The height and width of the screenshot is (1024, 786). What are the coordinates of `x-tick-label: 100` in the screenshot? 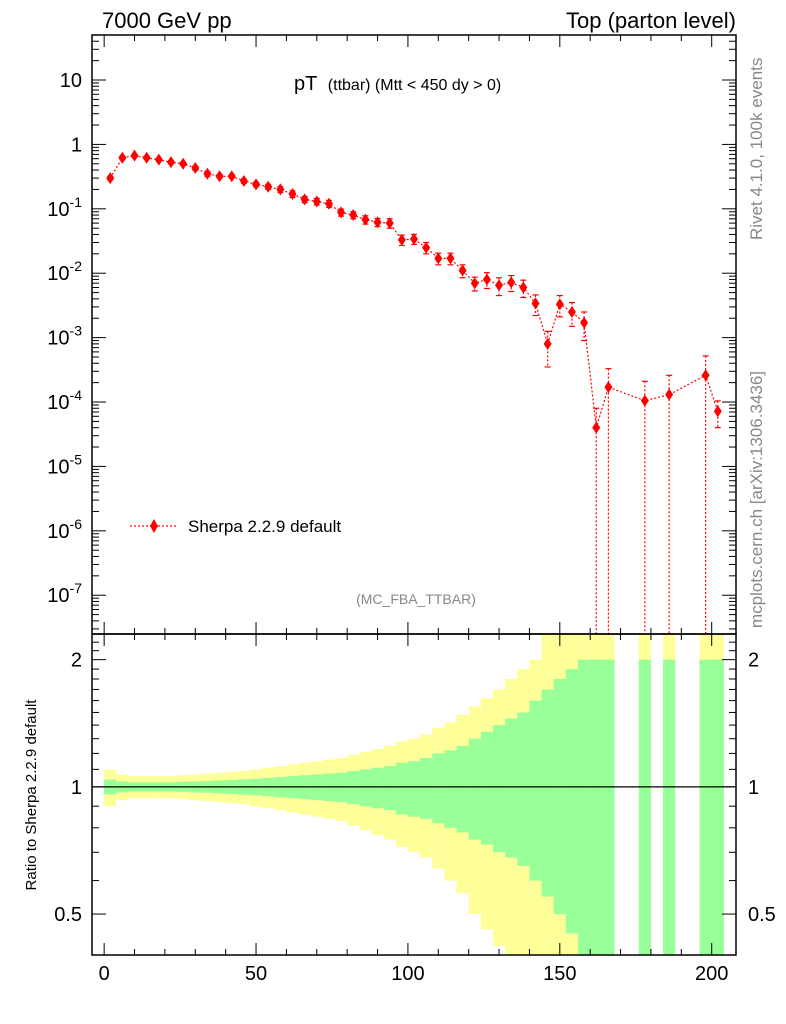 It's located at (407, 974).